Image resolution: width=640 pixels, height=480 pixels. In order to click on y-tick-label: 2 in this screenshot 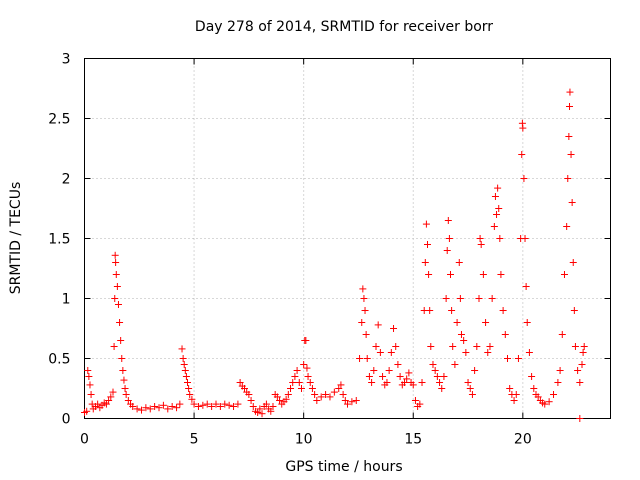, I will do `click(66, 180)`.